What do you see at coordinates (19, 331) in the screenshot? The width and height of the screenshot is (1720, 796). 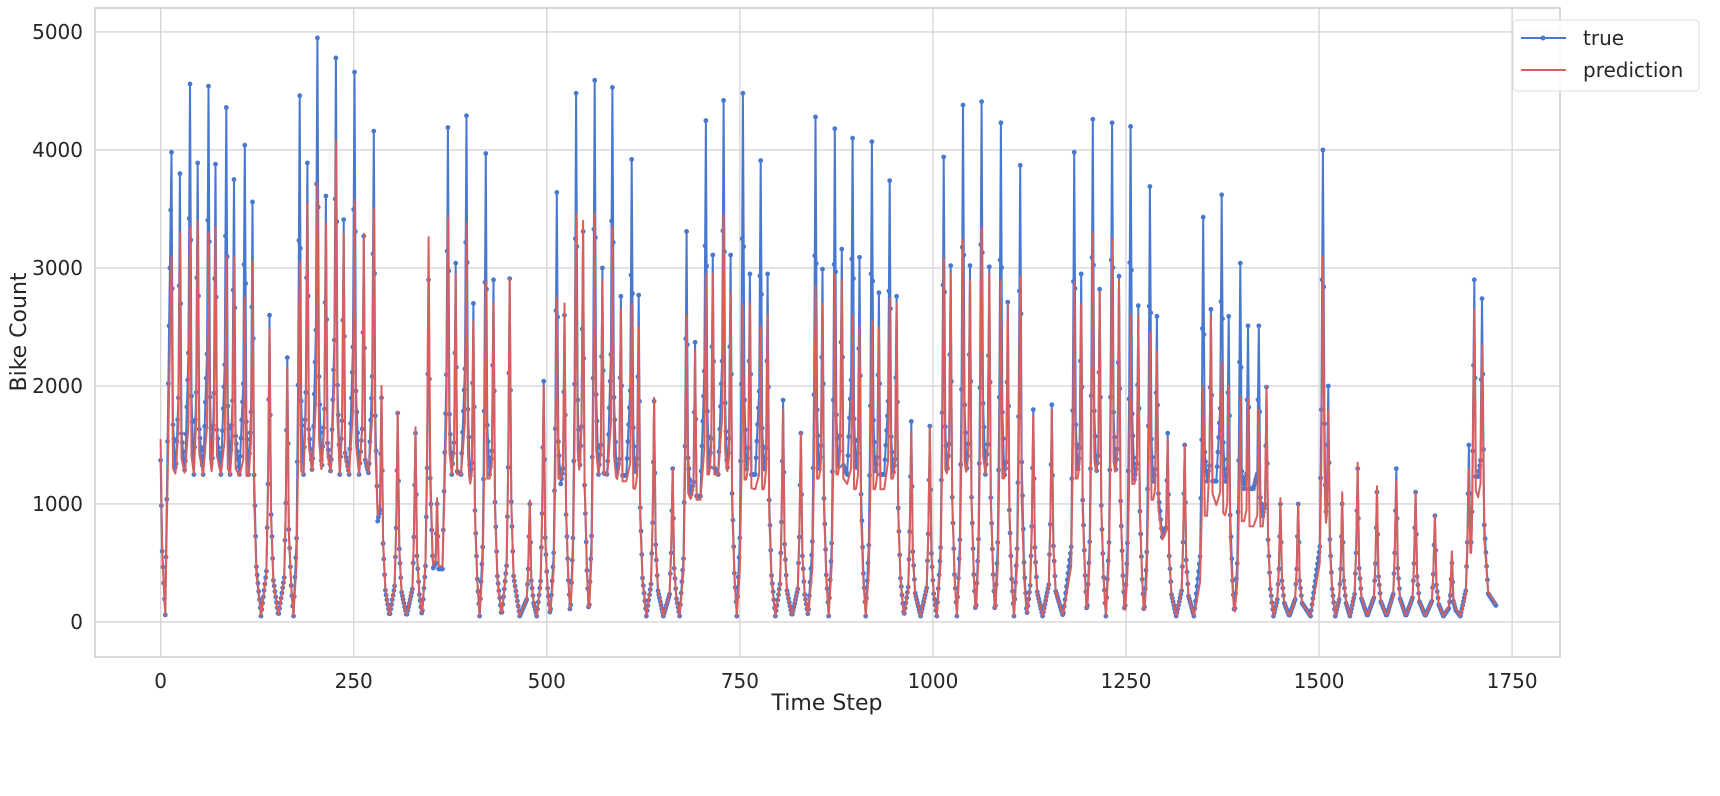 I see `y-axis-label: Bike Count` at bounding box center [19, 331].